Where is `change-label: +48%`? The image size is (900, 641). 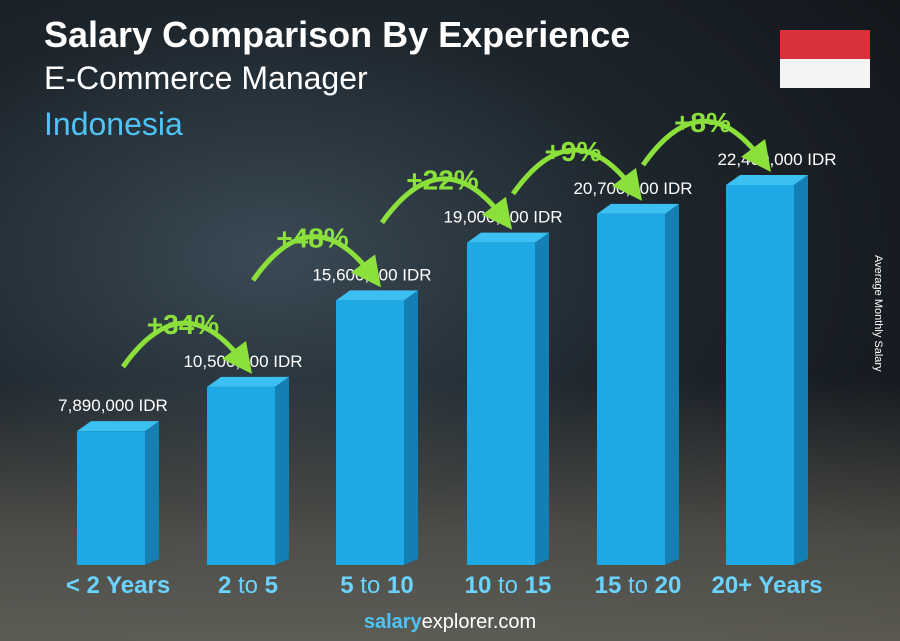 change-label: +48% is located at coordinates (312, 237).